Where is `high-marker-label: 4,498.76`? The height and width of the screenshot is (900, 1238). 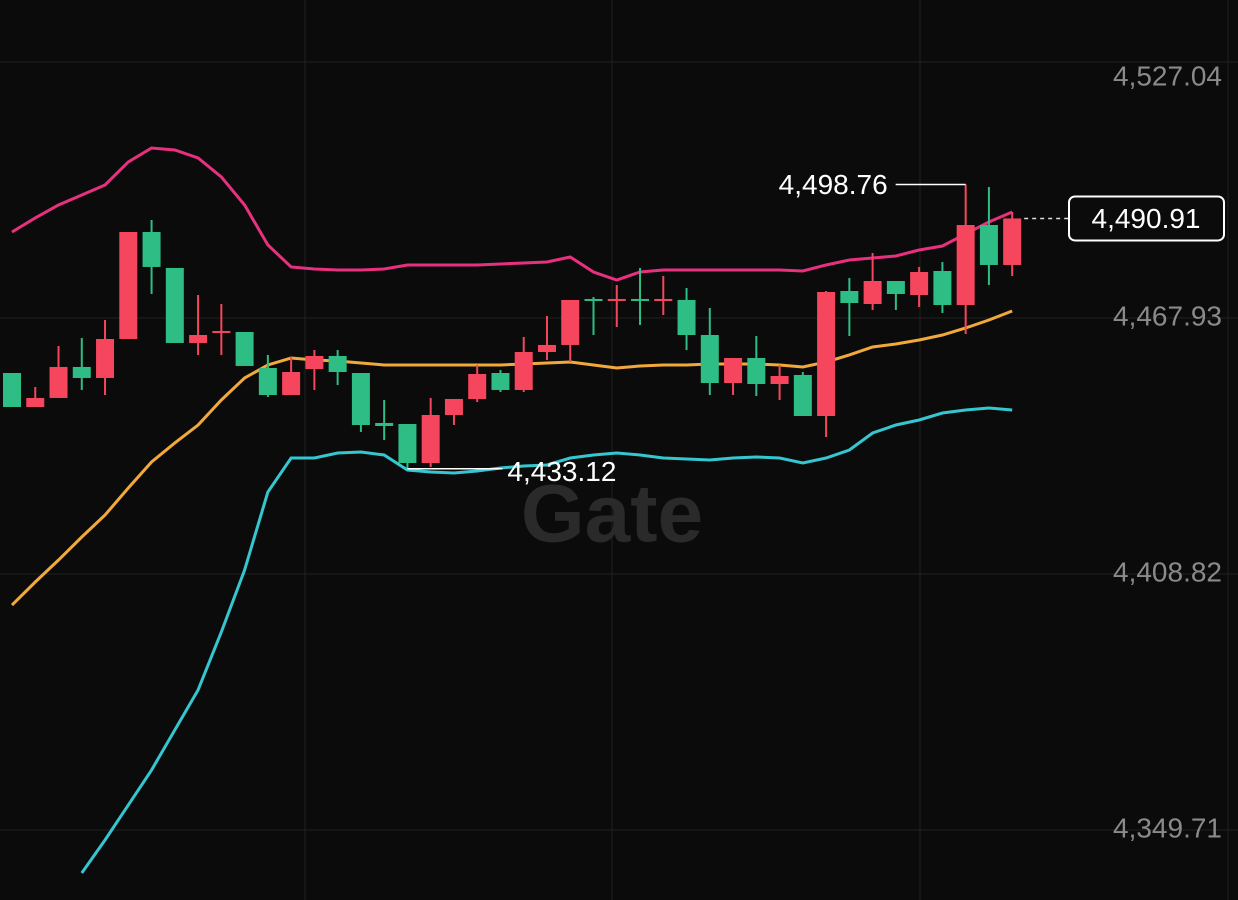
high-marker-label: 4,498.76 is located at coordinates (833, 184).